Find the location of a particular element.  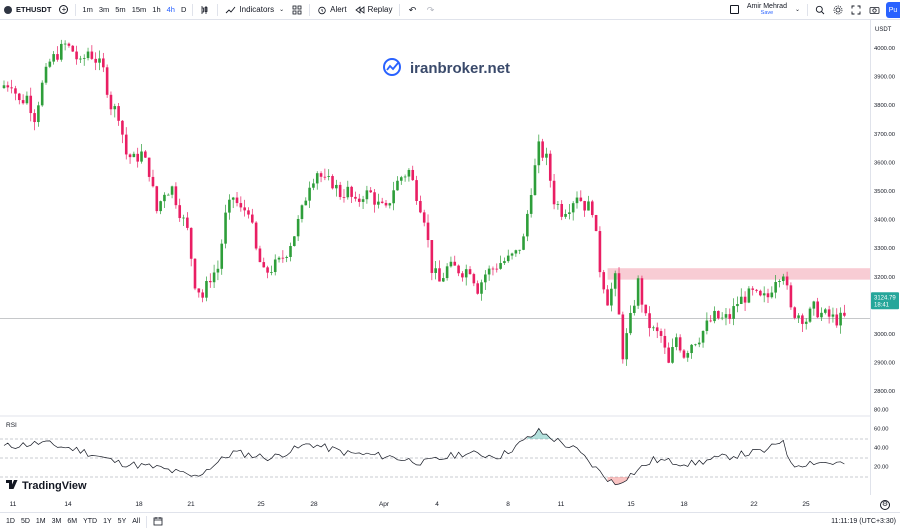

fullscreen-button is located at coordinates (856, 10).